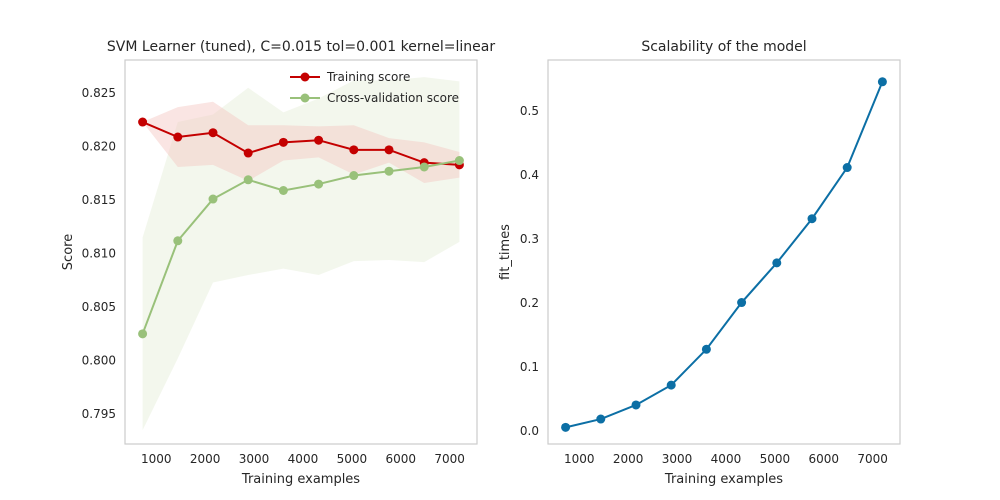  Describe the element at coordinates (99, 147) in the screenshot. I see `y-tick-label: 0.820` at that location.